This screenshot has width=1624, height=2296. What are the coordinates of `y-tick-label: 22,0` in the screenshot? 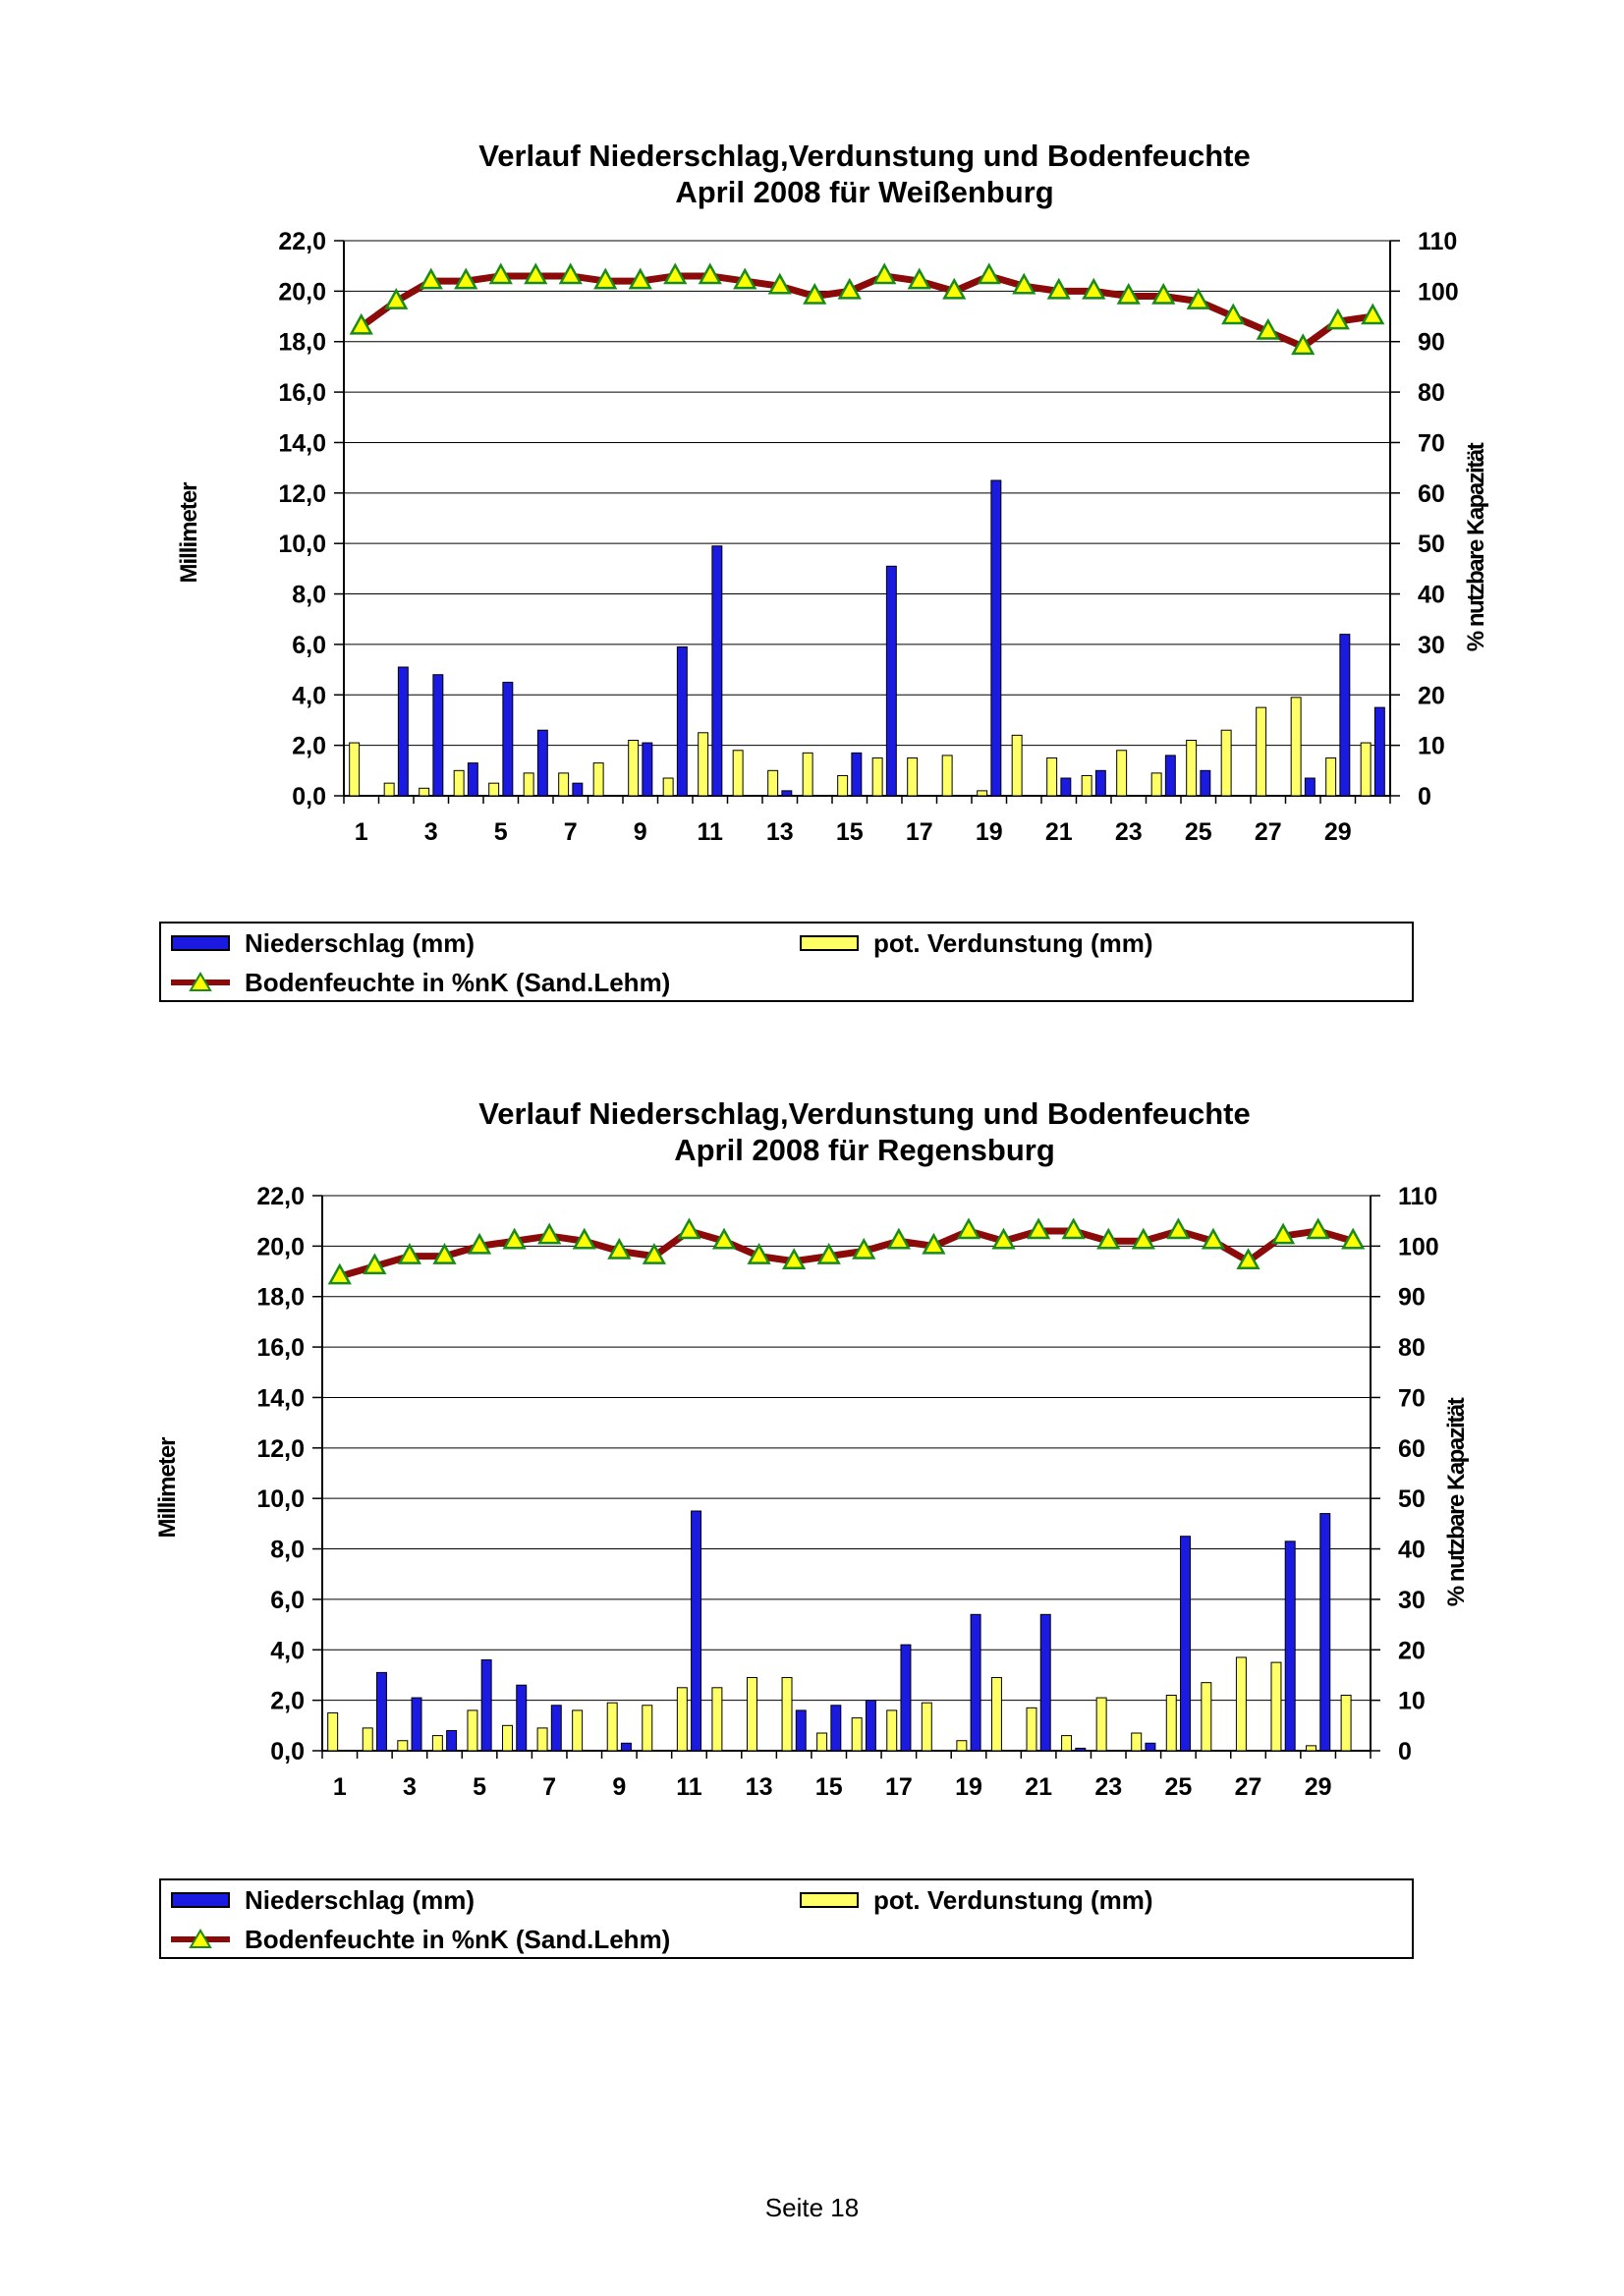 It's located at (302, 241).